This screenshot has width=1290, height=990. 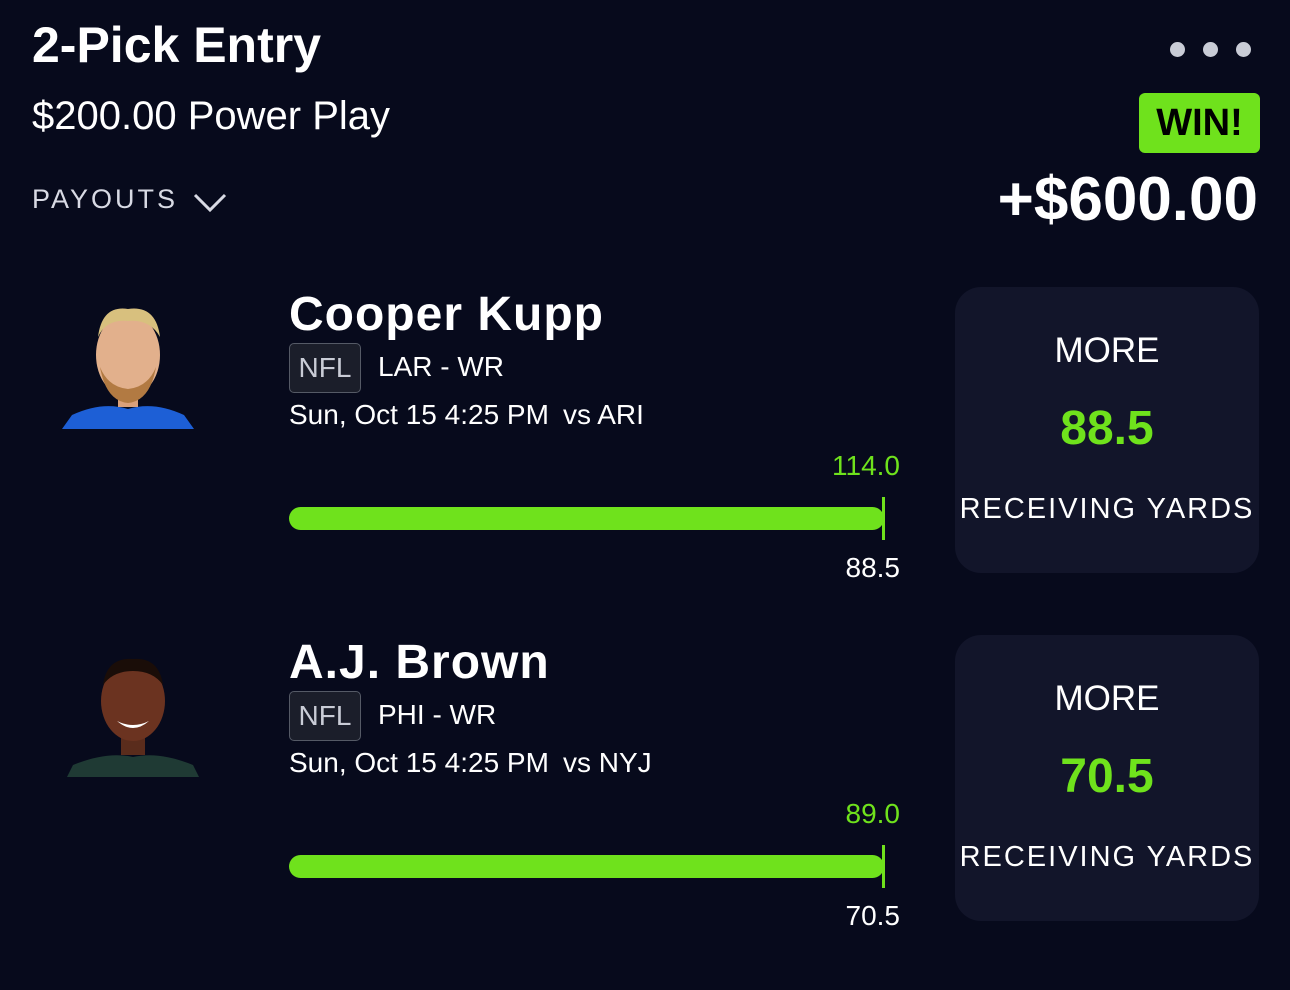 I want to click on card-line: 88.5, so click(x=1107, y=428).